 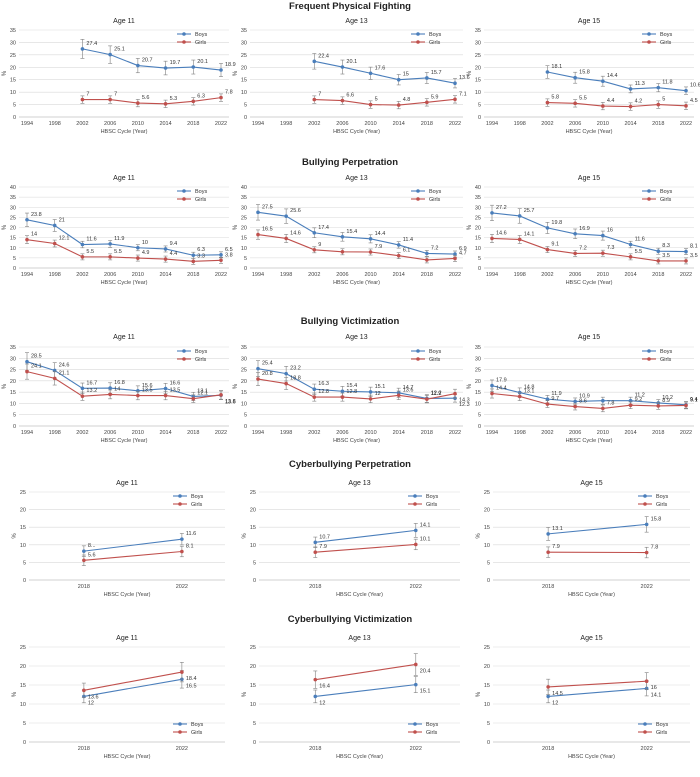 What do you see at coordinates (378, 394) in the screenshot?
I see `data-label: 12` at bounding box center [378, 394].